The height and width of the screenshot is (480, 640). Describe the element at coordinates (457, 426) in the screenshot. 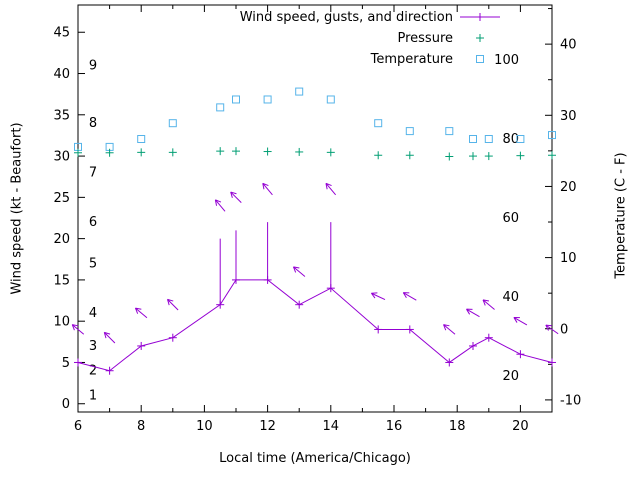

I see `svg-text: 18` at that location.